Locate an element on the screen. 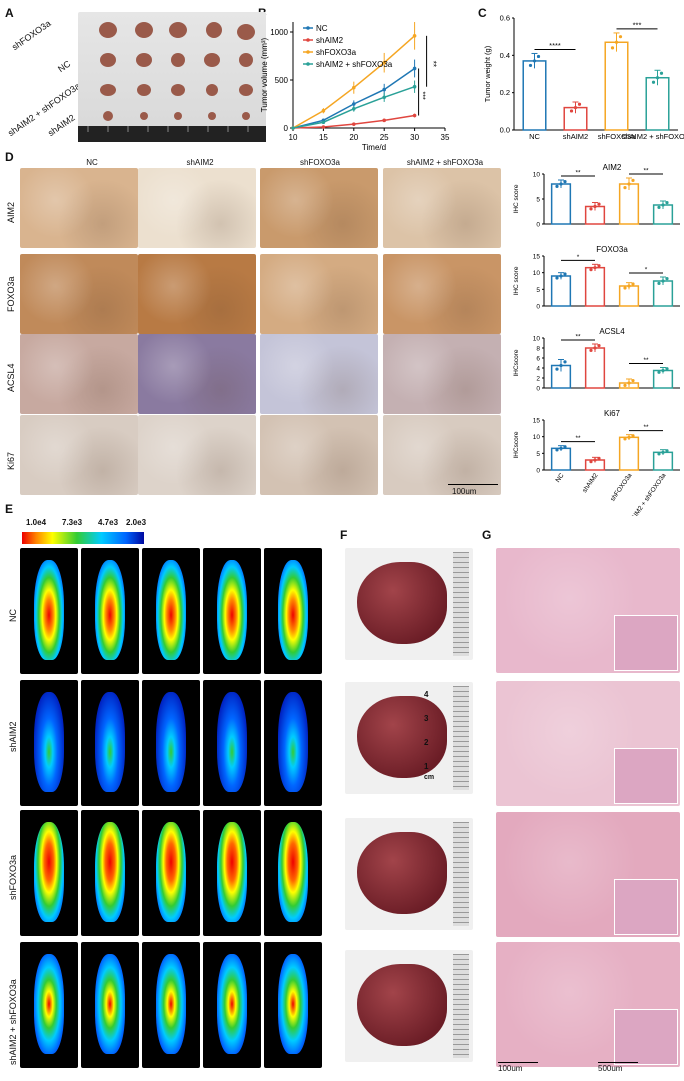 This screenshot has width=684, height=1081. y-axis-label: Tumor weight (g) is located at coordinates (487, 73).